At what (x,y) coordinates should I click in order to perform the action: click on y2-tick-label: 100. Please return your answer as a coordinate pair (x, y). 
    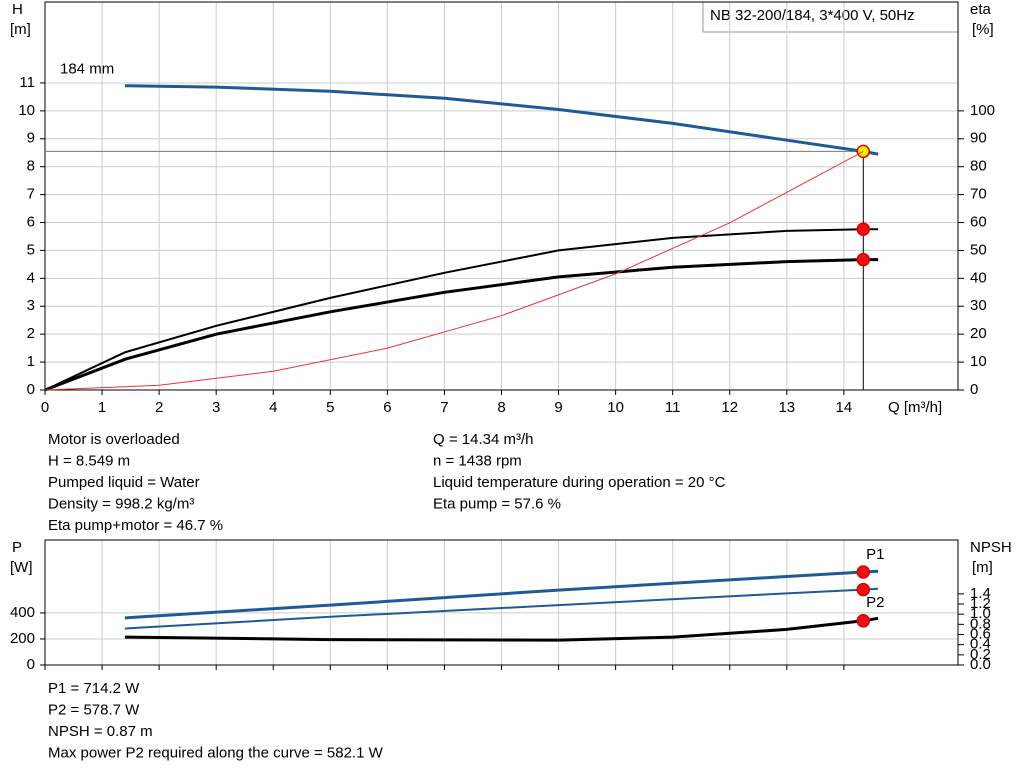
    Looking at the image, I should click on (982, 110).